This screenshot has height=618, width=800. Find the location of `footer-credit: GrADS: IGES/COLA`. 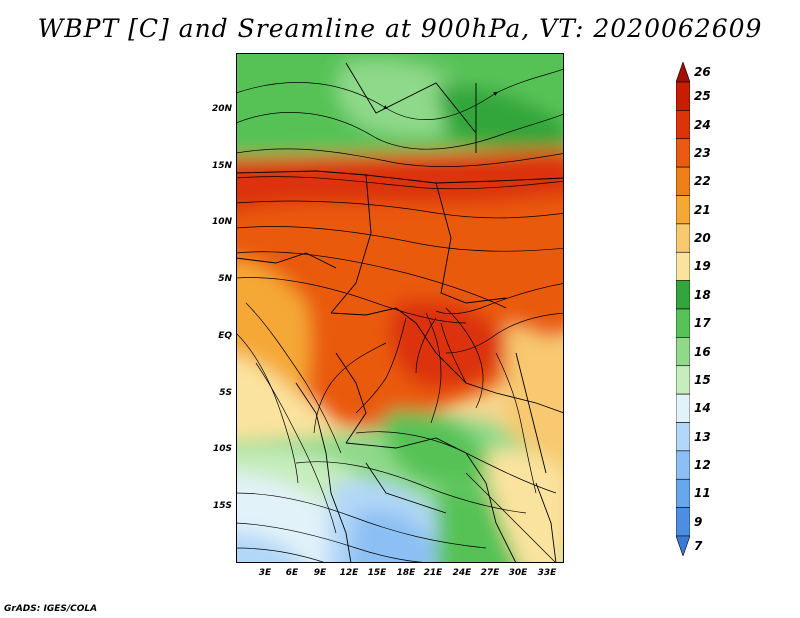

footer-credit: GrADS: IGES/COLA is located at coordinates (51, 609).